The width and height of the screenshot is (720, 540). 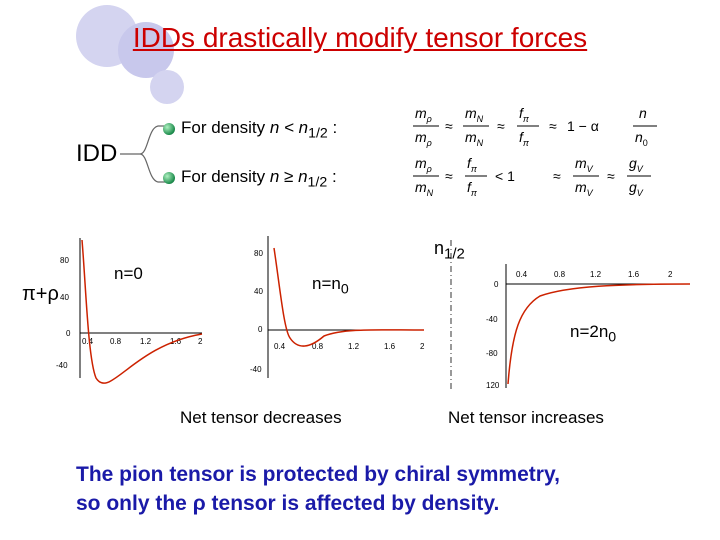 What do you see at coordinates (471, 113) in the screenshot?
I see `eq1-m-n: m` at bounding box center [471, 113].